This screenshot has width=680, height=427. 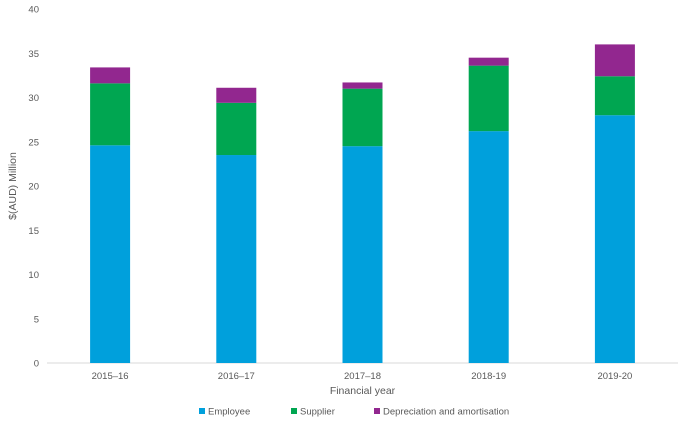 I want to click on y-axis-title: $(AUD) Million, so click(x=13, y=186).